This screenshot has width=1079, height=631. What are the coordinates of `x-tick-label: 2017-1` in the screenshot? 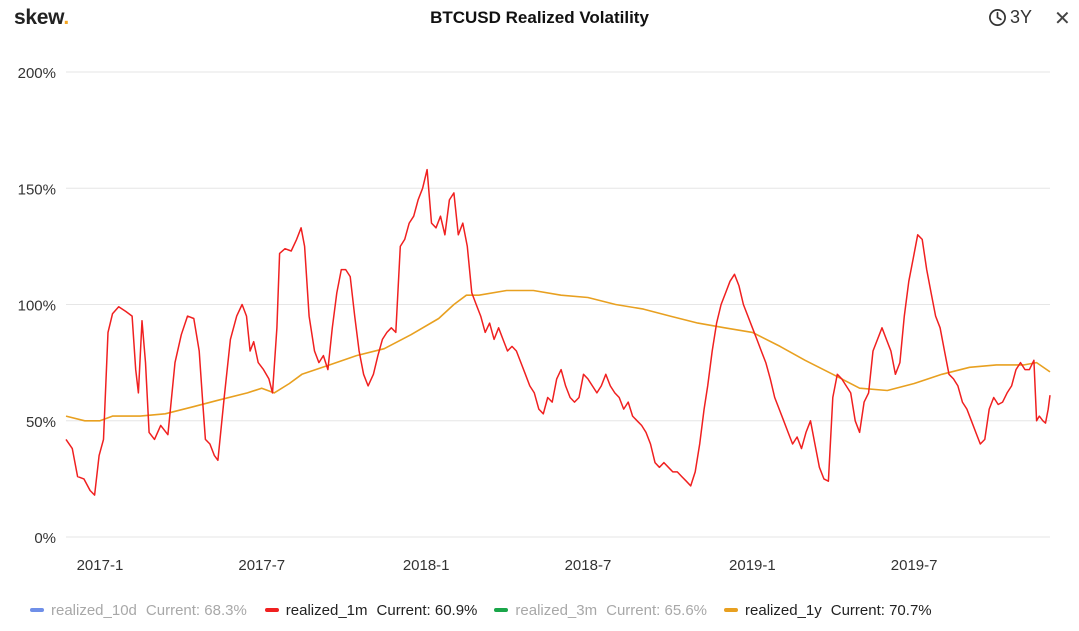 It's located at (100, 565).